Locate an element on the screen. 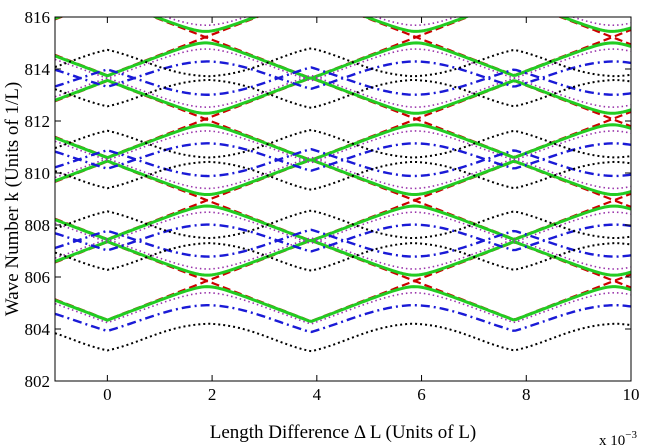  y-tick-label: 816 is located at coordinates (38, 17).